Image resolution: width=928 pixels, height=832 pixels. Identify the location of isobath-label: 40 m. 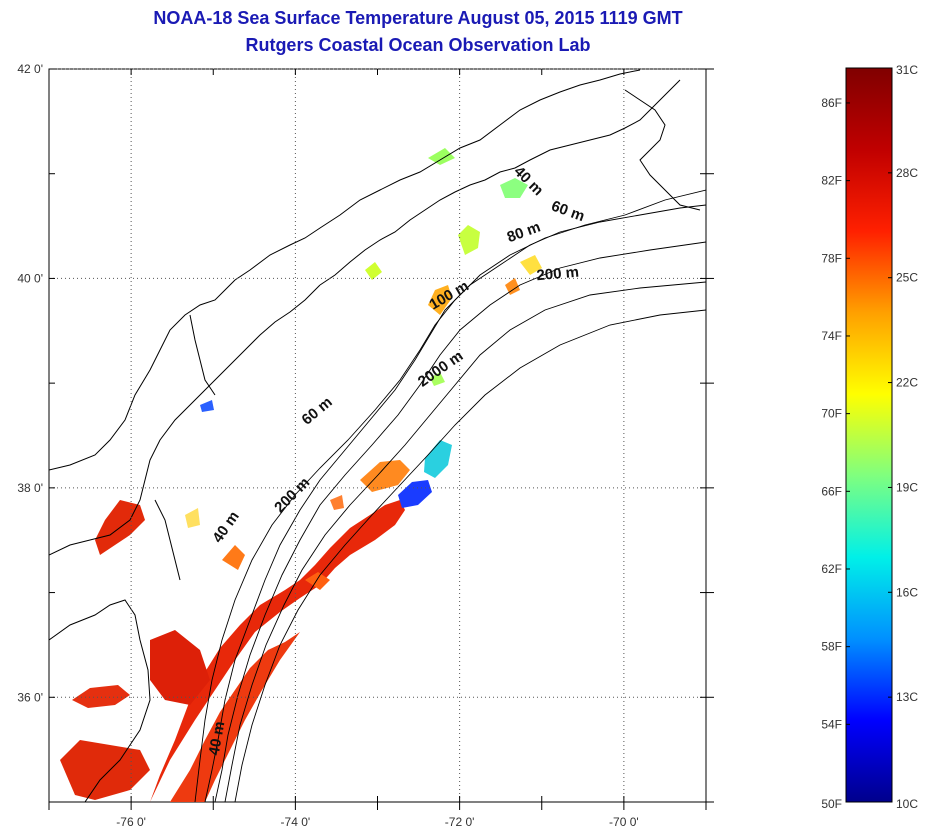
(217, 738).